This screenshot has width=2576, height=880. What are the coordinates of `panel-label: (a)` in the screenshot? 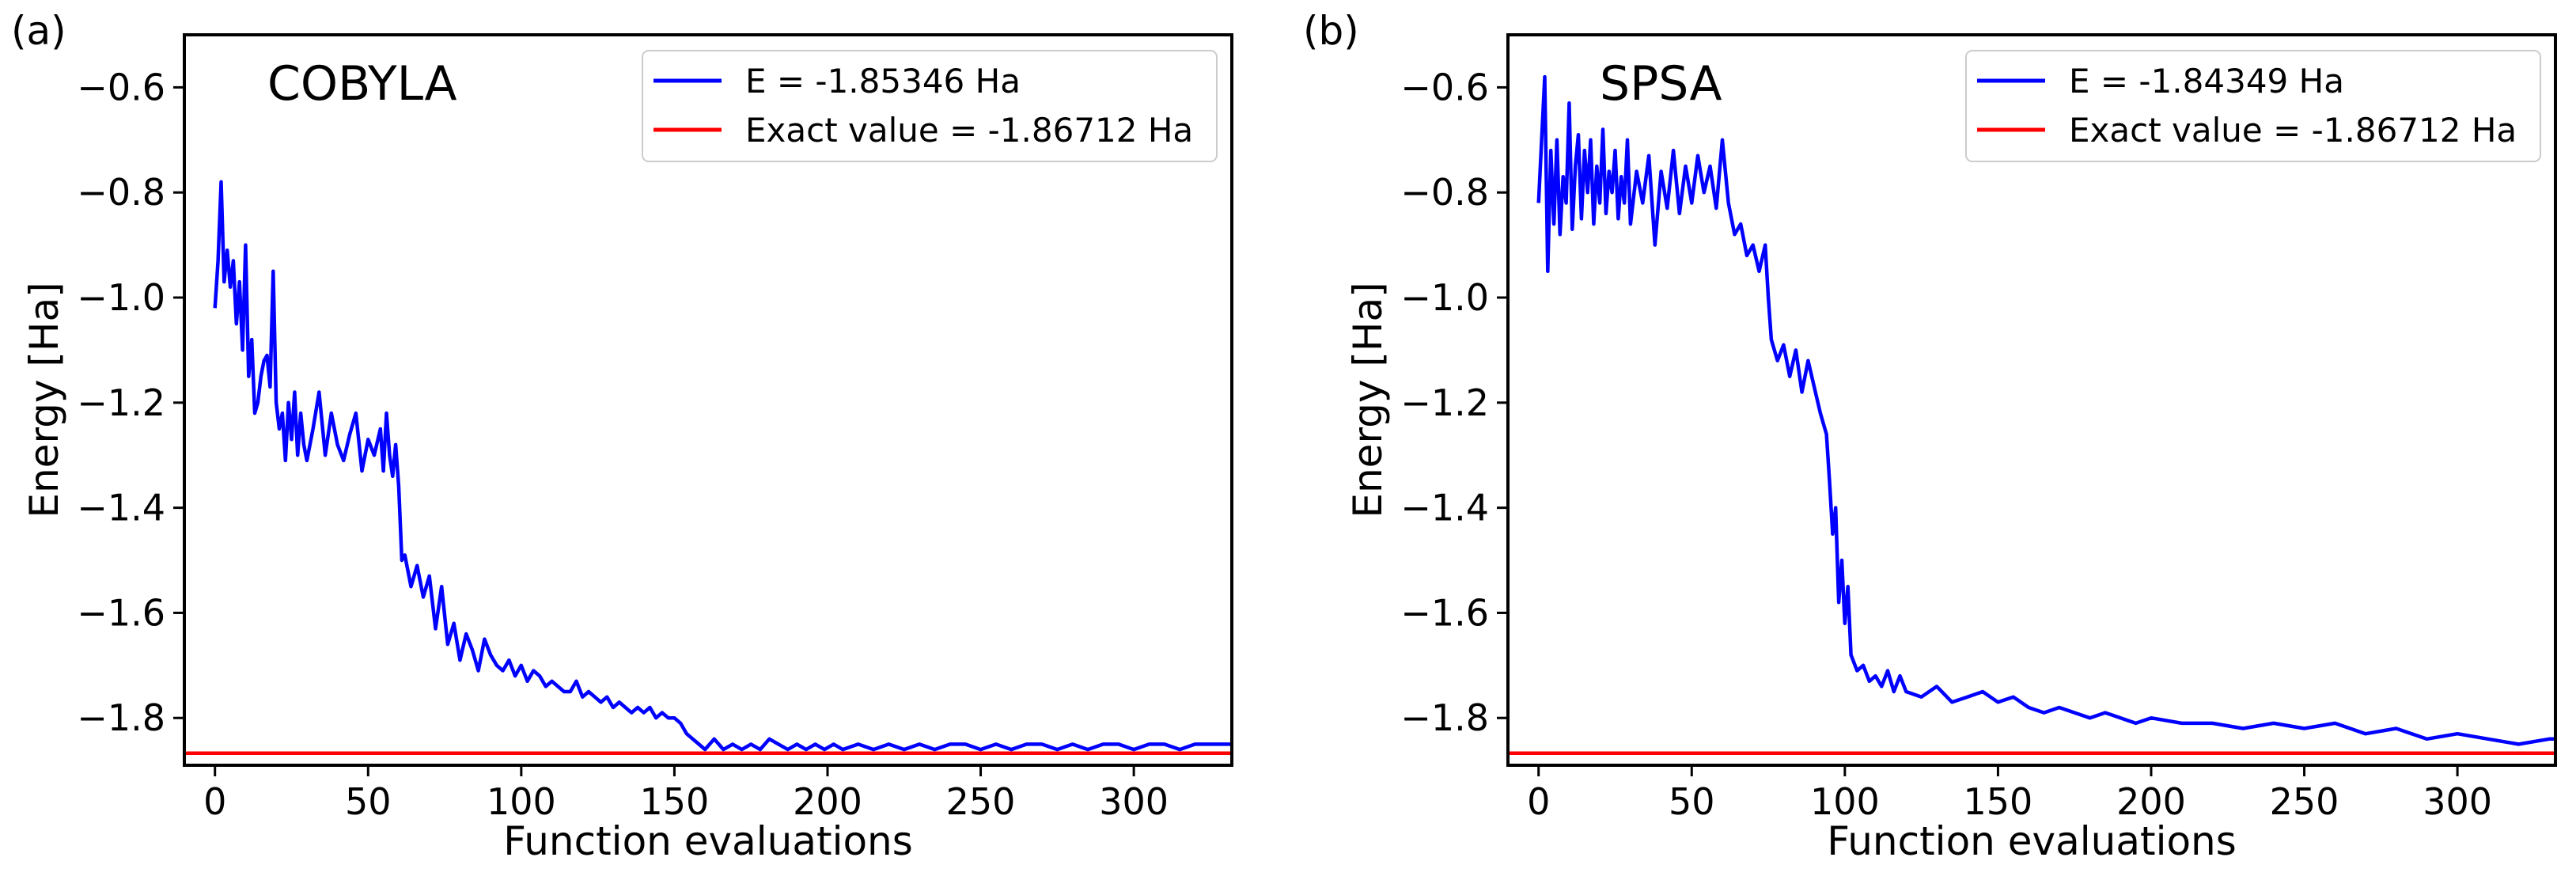 It's located at (38, 31).